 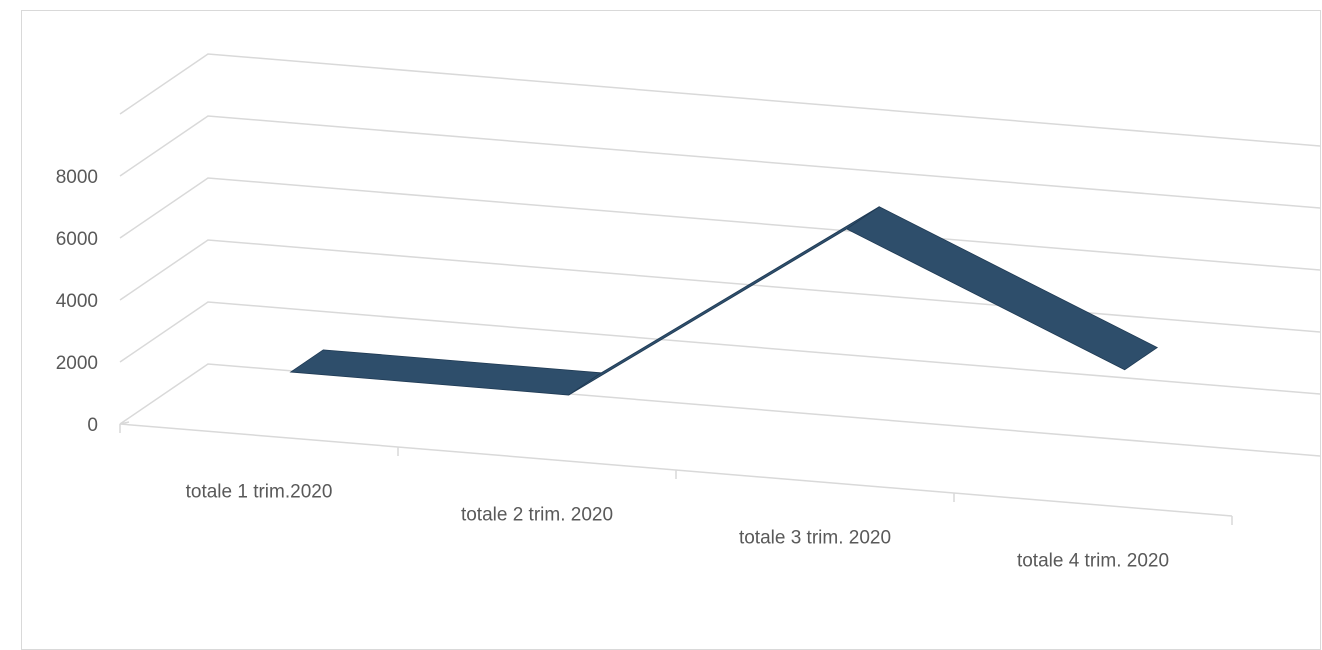 What do you see at coordinates (1093, 561) in the screenshot?
I see `category-label-3: totale 4 trim. 2020` at bounding box center [1093, 561].